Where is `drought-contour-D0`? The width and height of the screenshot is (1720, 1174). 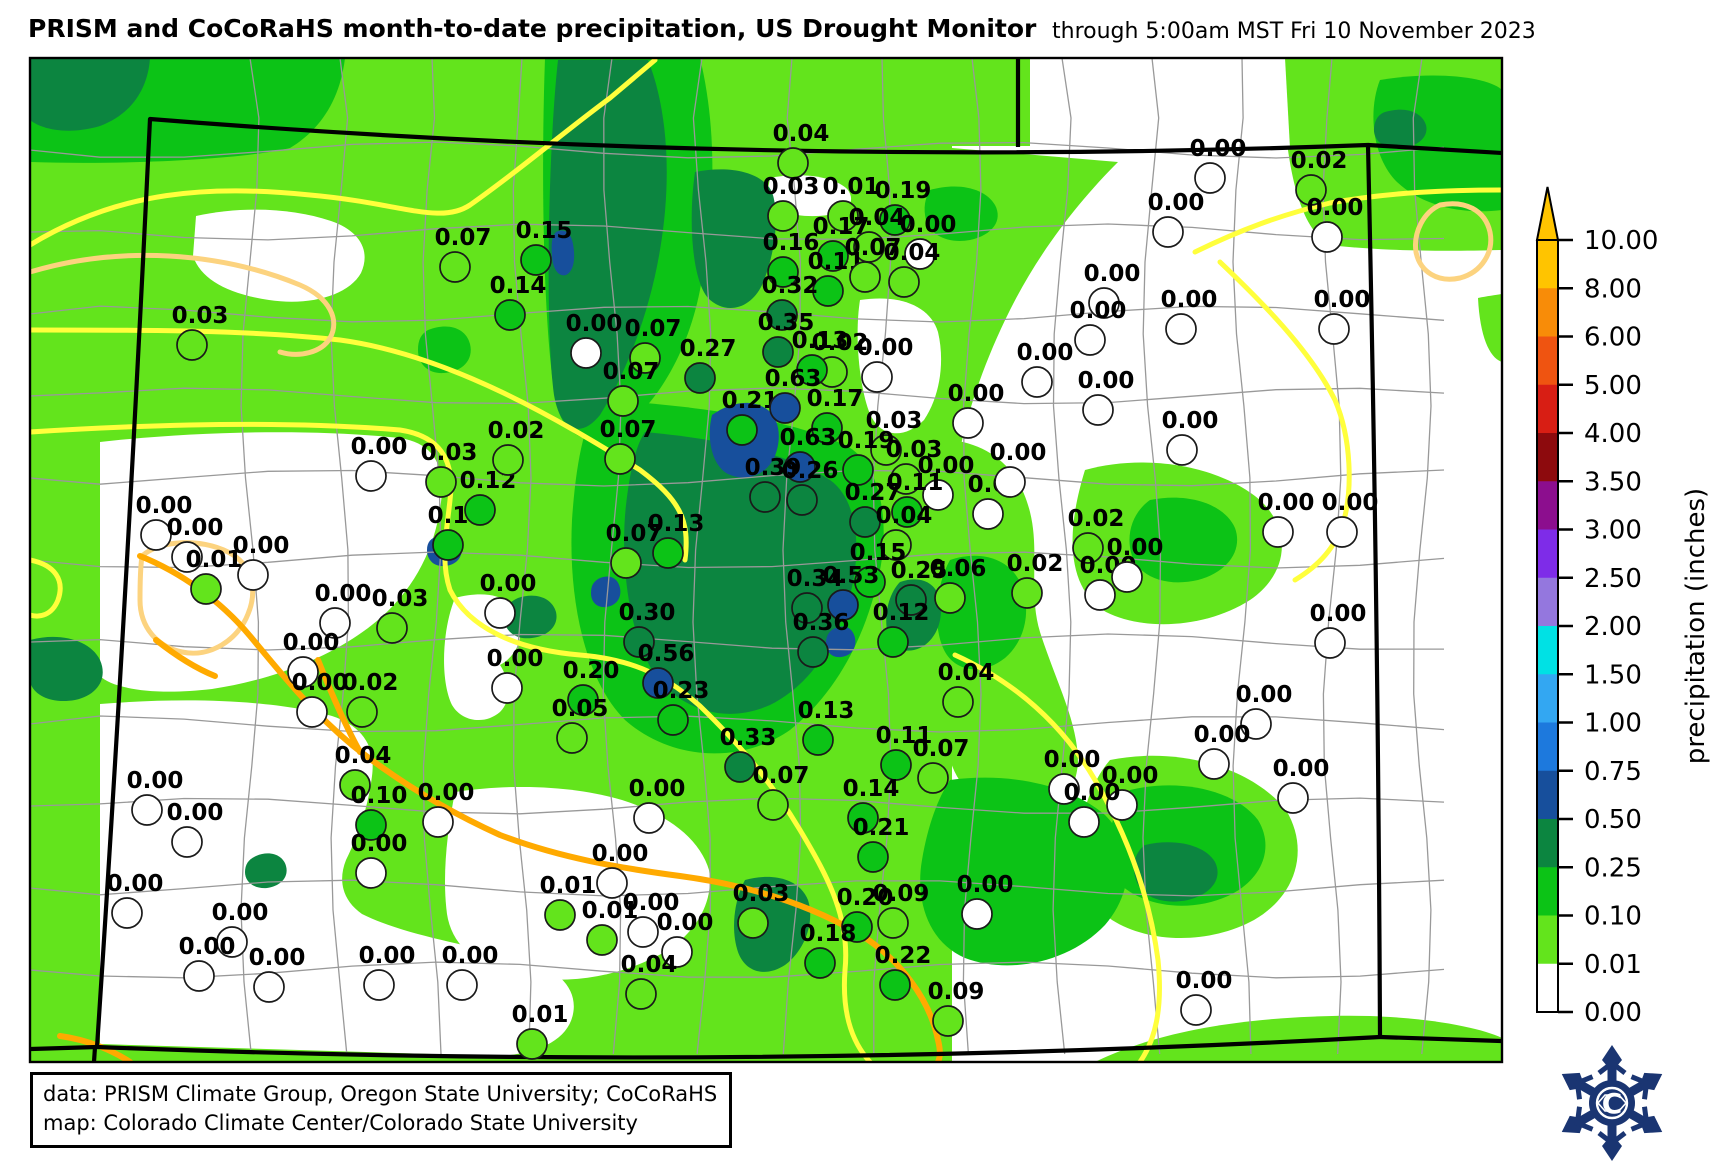
drought-contour-D0 is located at coordinates (344, 153).